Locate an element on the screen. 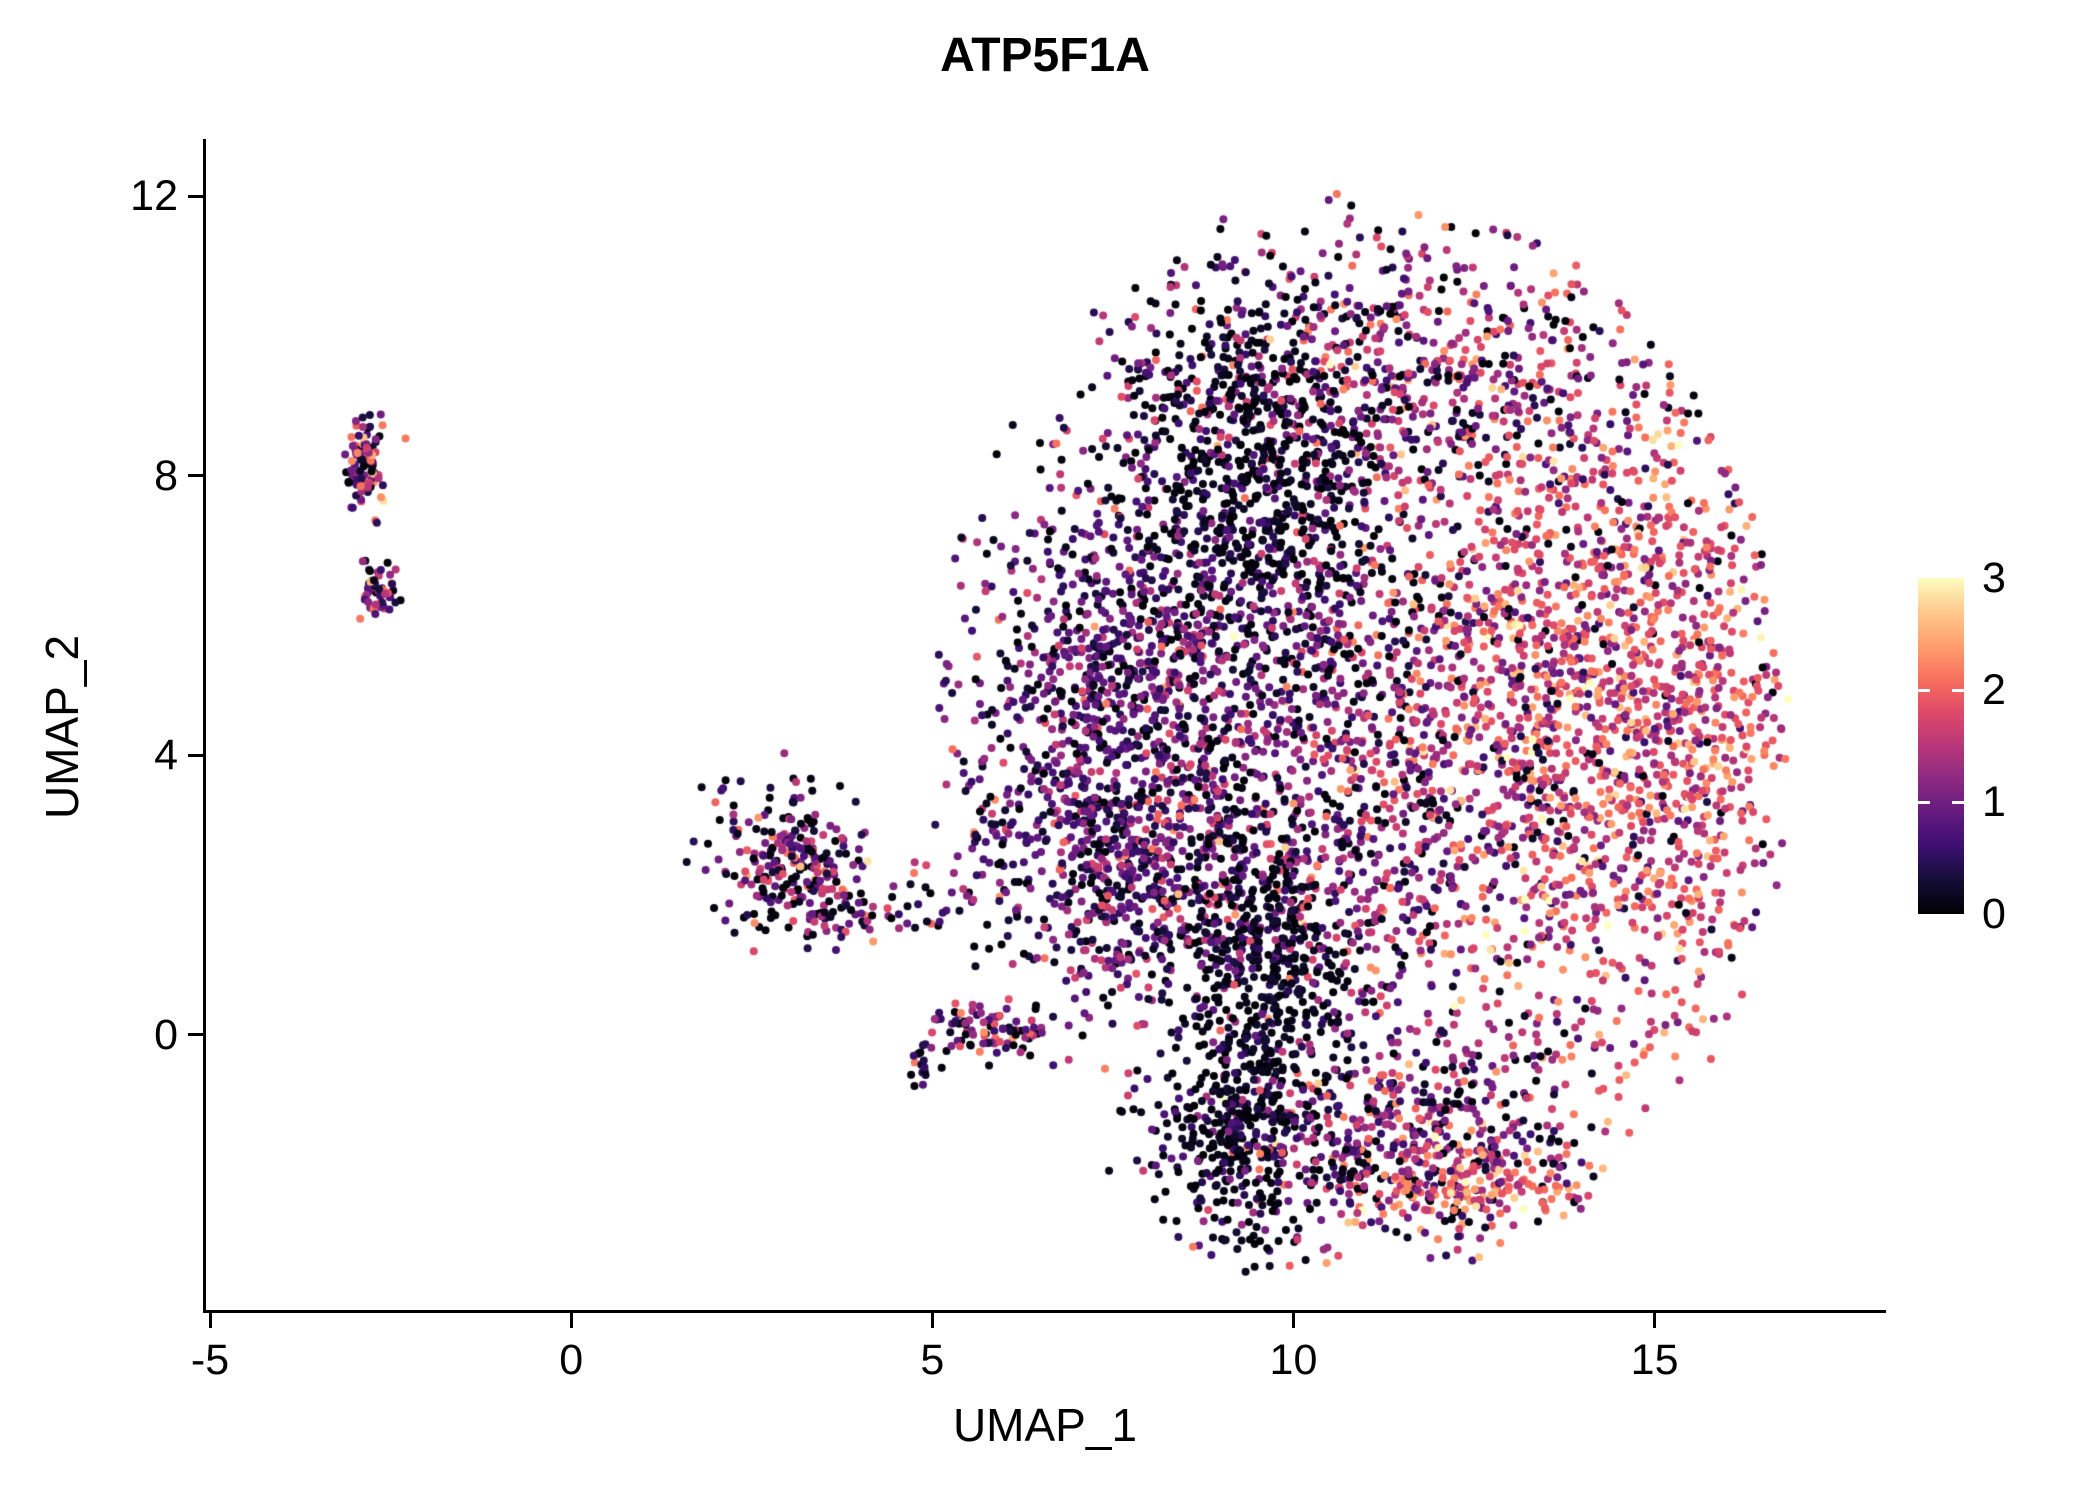 Image resolution: width=2100 pixels, height=1500 pixels. y-tick-label: 4 is located at coordinates (166, 755).